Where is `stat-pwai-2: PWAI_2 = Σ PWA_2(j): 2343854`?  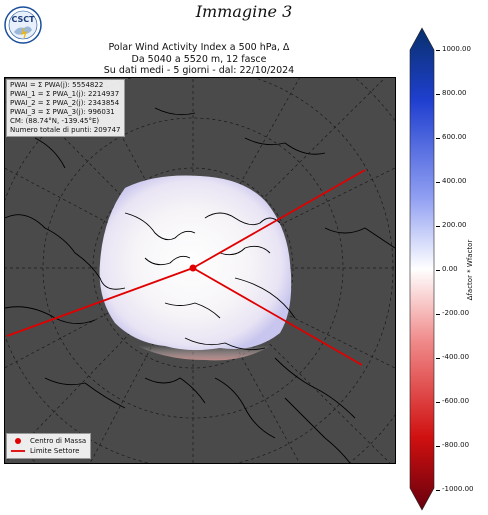
stat-pwai-2: PWAI_2 = Σ PWA_2(j): 2343854 is located at coordinates (65, 103).